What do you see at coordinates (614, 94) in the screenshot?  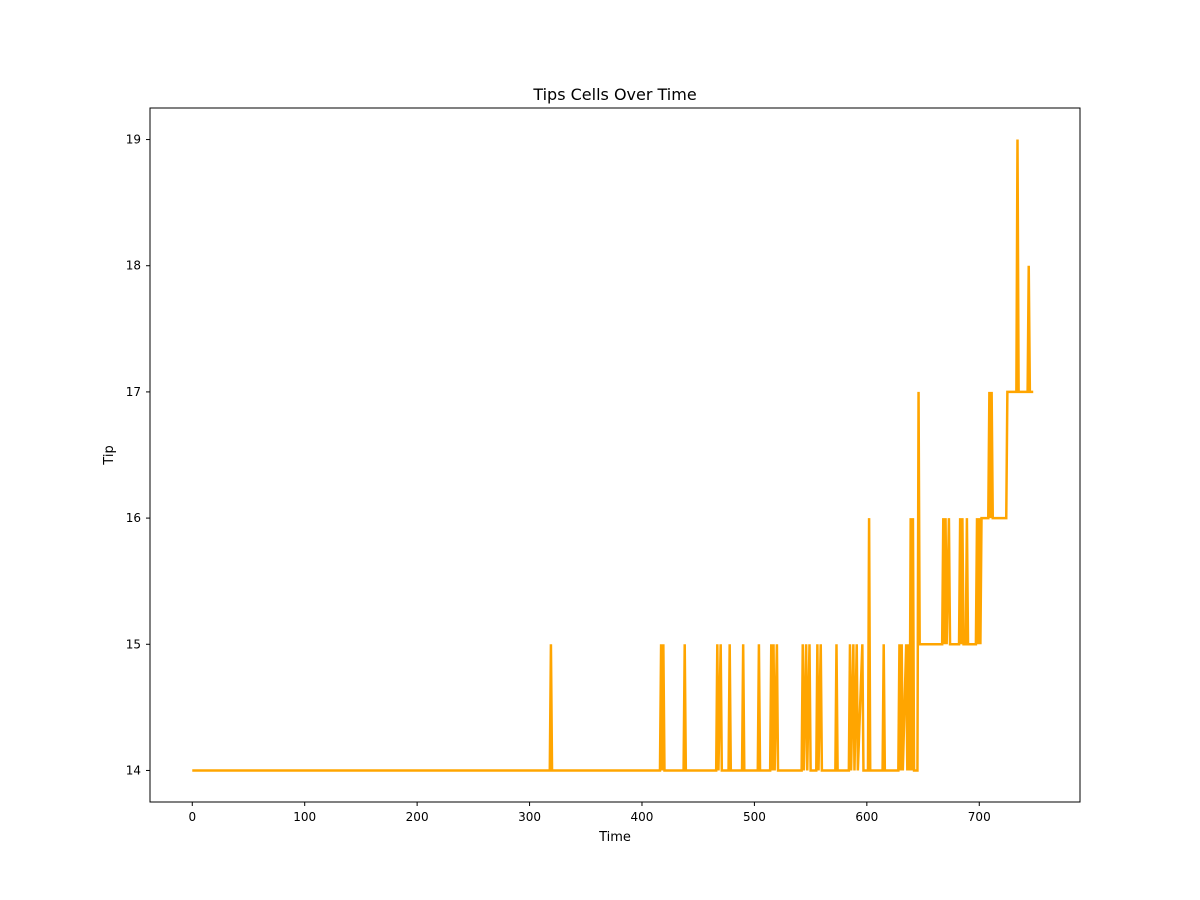 I see `chart-title: Tips Cells Over Time` at bounding box center [614, 94].